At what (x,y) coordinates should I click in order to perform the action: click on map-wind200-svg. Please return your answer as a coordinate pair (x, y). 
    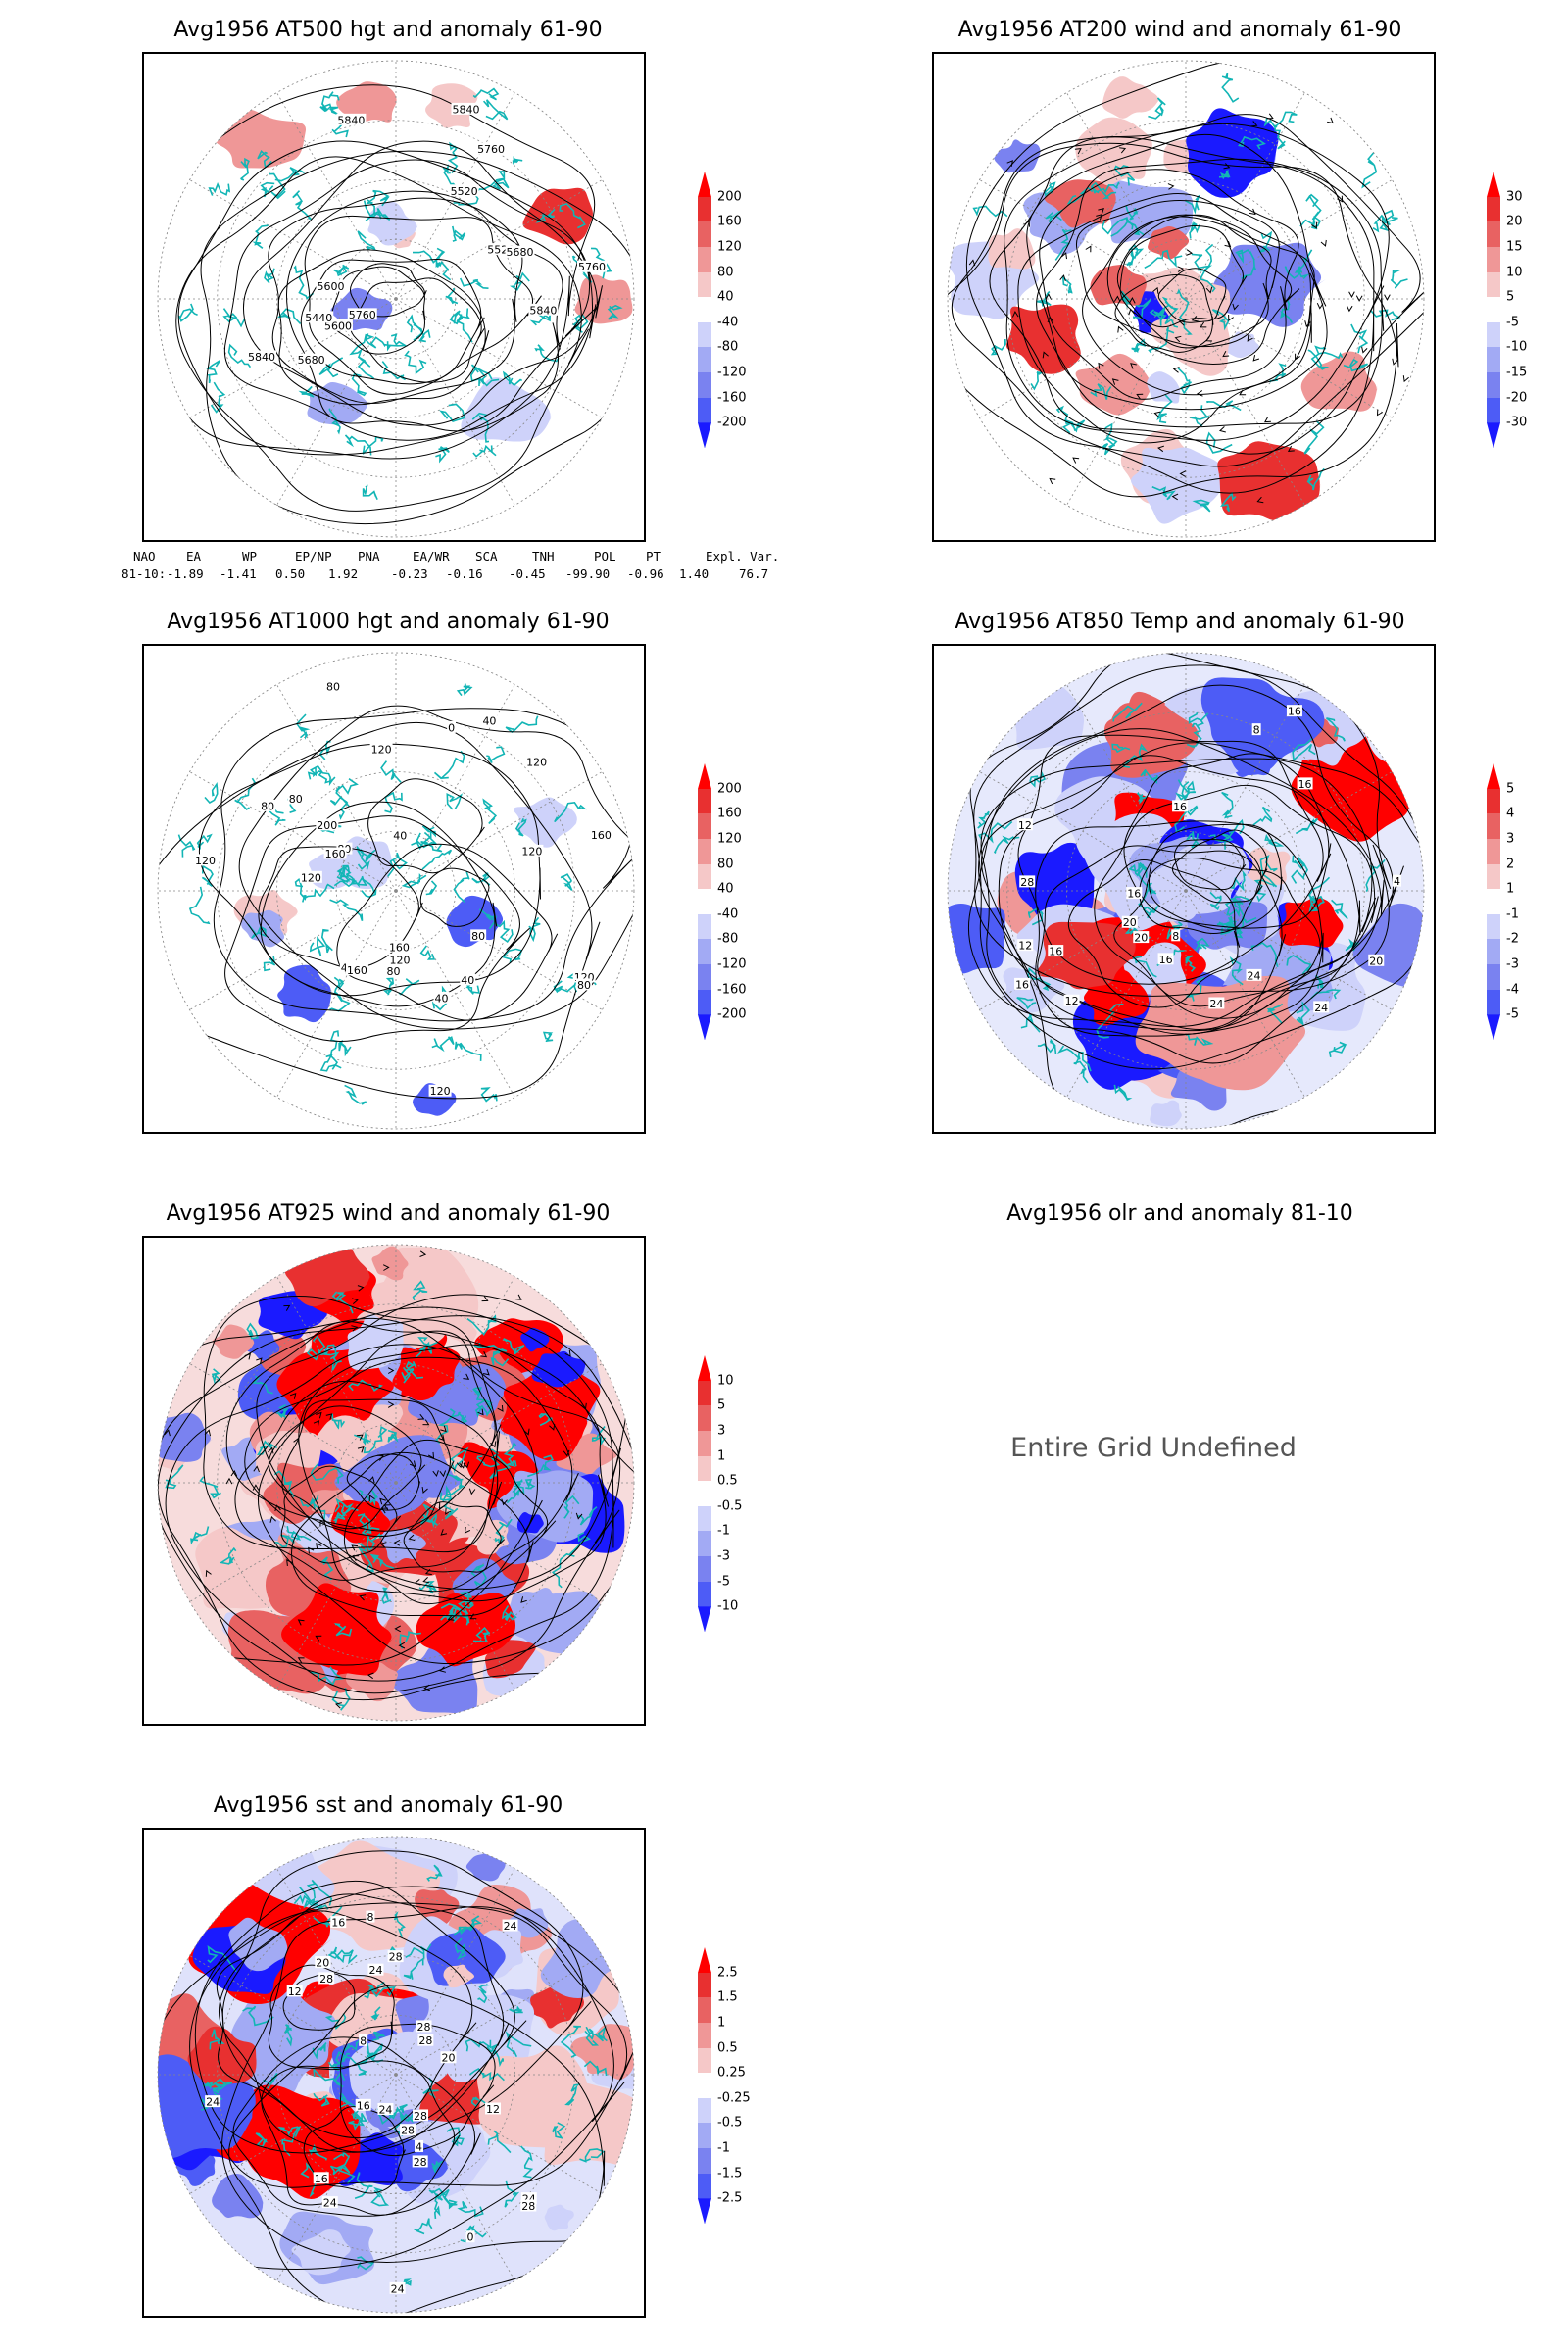
    Looking at the image, I should click on (1186, 299).